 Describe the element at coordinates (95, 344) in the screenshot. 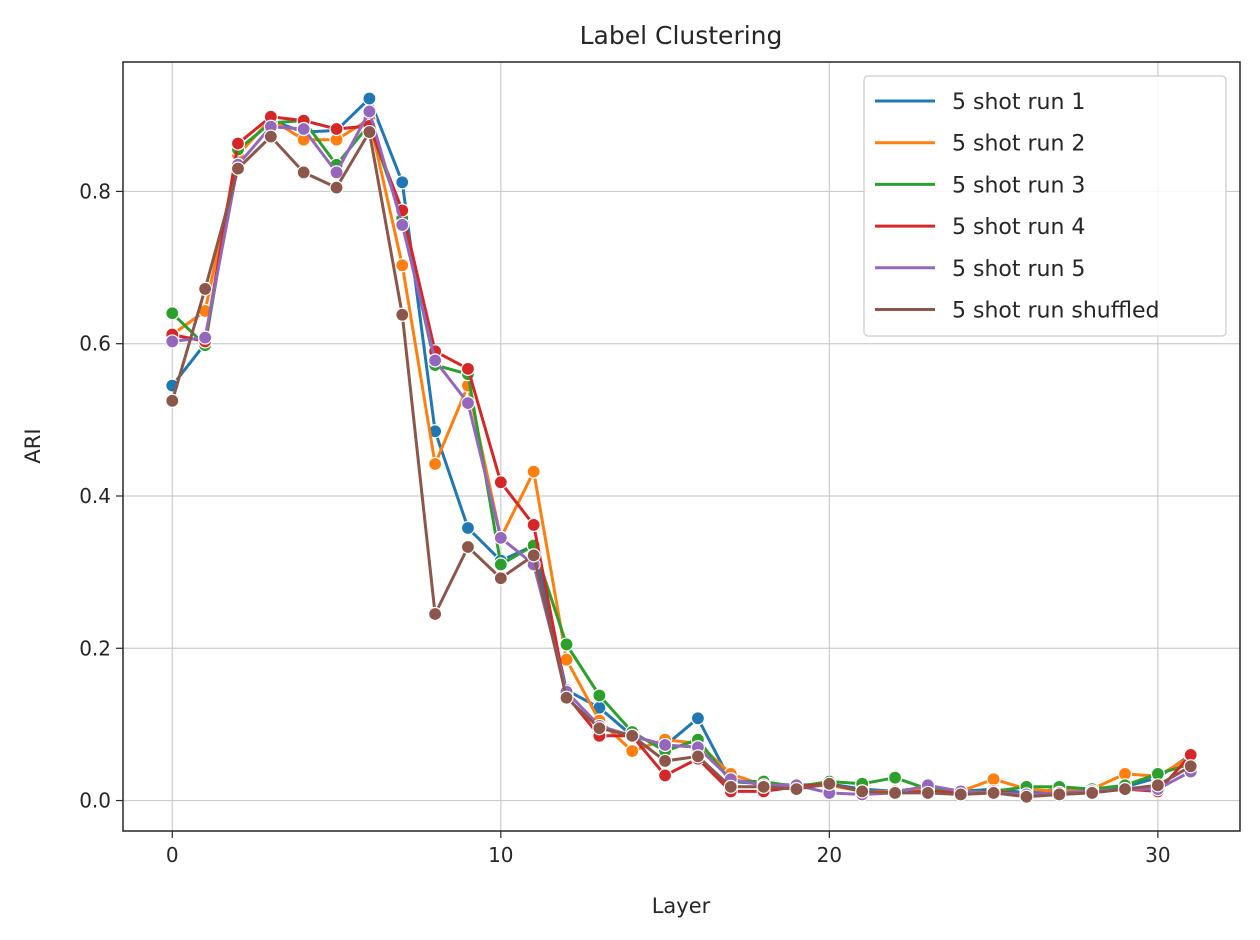

I see `y-tick-label: 0.6` at that location.